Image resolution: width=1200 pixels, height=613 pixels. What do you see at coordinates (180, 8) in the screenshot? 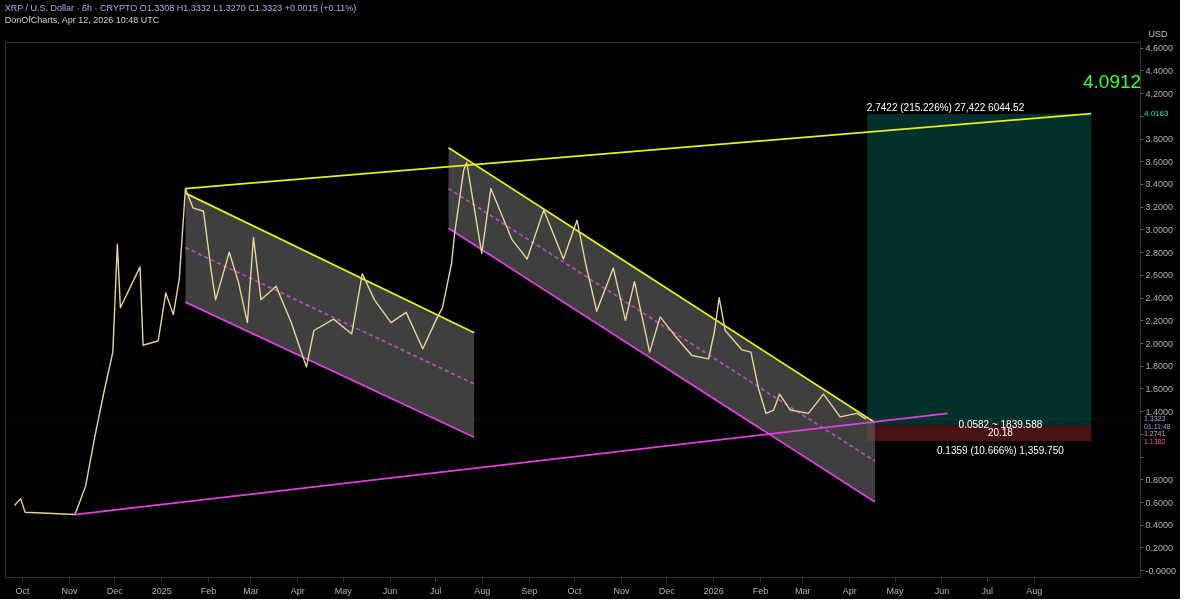
I see `chart-title: XRP / U.S. Dollar · 6h · CRYPTO O1.3308 H1.3332 L1.3270 C1.3323 +0.0015 (+0.11%)` at bounding box center [180, 8].